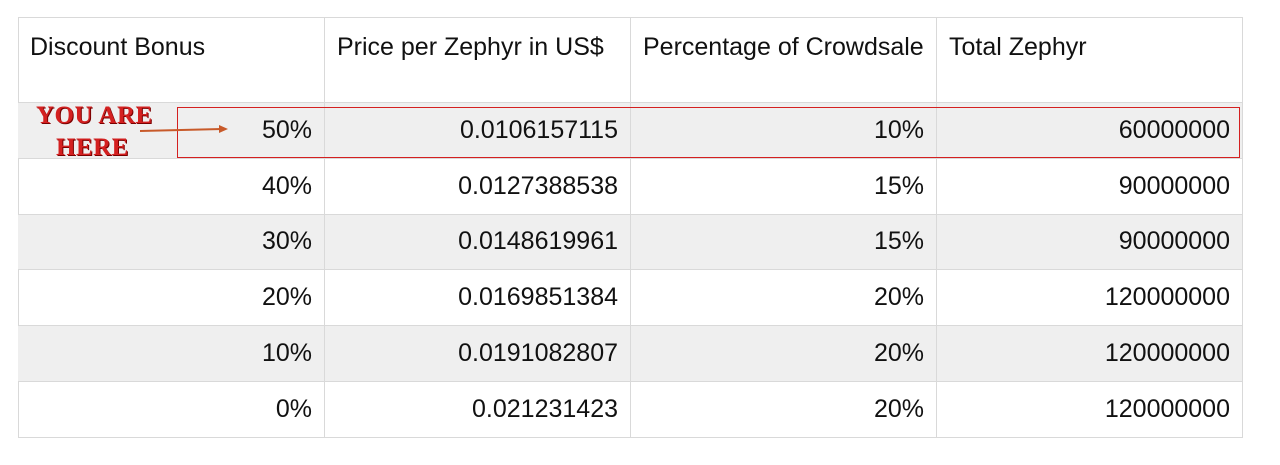  What do you see at coordinates (94, 115) in the screenshot?
I see `annotation-line: YOU ARE` at bounding box center [94, 115].